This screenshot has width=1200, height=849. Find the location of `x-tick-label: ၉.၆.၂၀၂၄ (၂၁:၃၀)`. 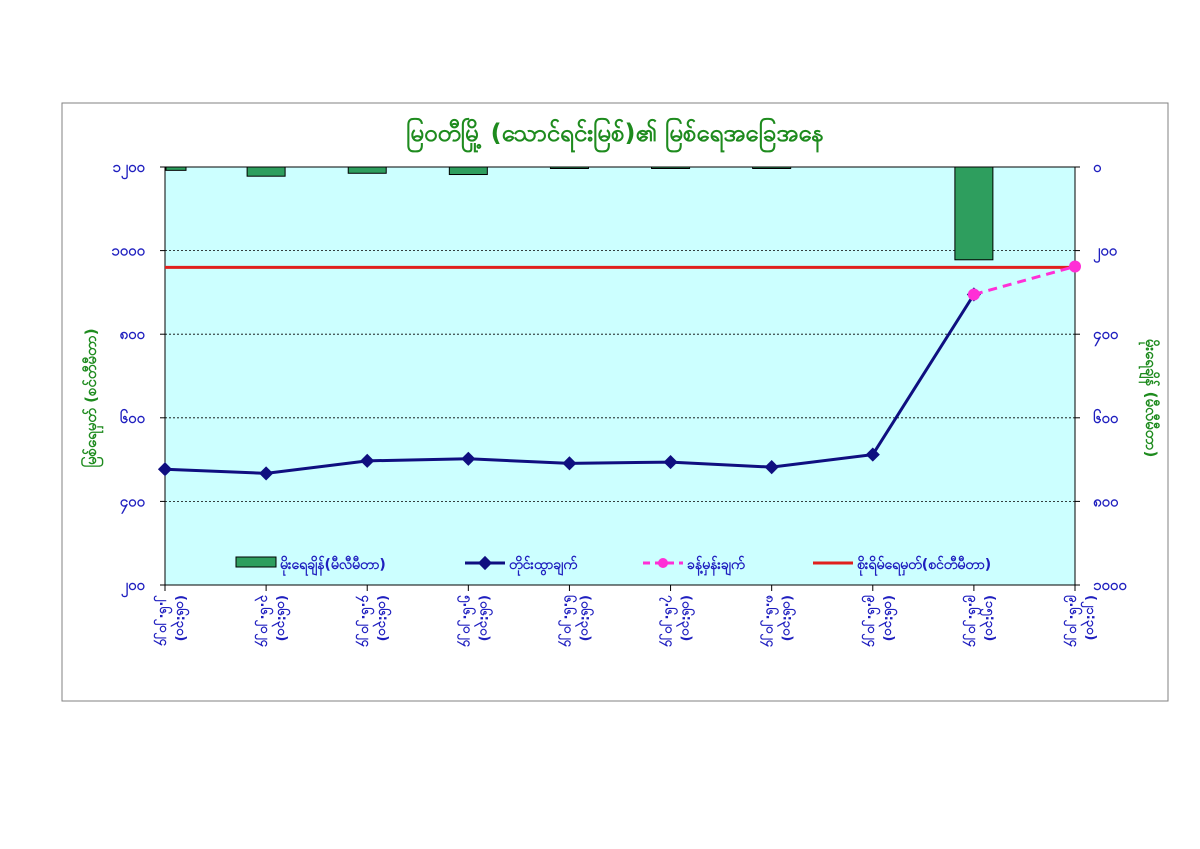

x-tick-label: ၉.၆.၂၀၂၄ (၂၁:၃၀) is located at coordinates (1080, 621).